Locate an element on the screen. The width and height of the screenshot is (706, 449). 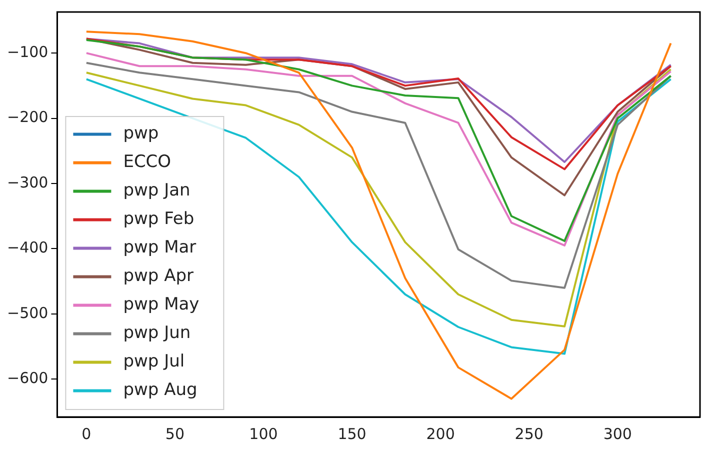
x-tick-label: 300 is located at coordinates (617, 433).